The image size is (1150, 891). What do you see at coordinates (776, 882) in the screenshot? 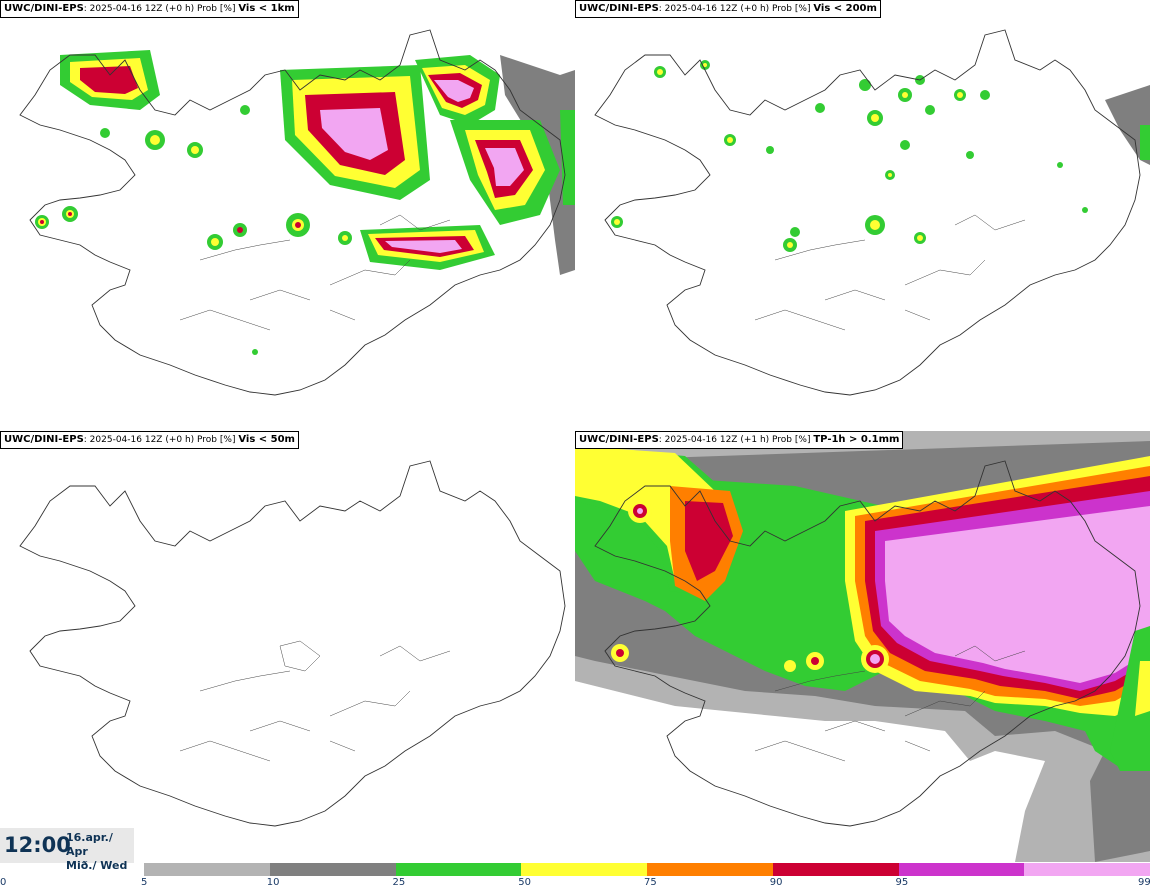
I see `colorbar-tick-label: 90` at bounding box center [776, 882].